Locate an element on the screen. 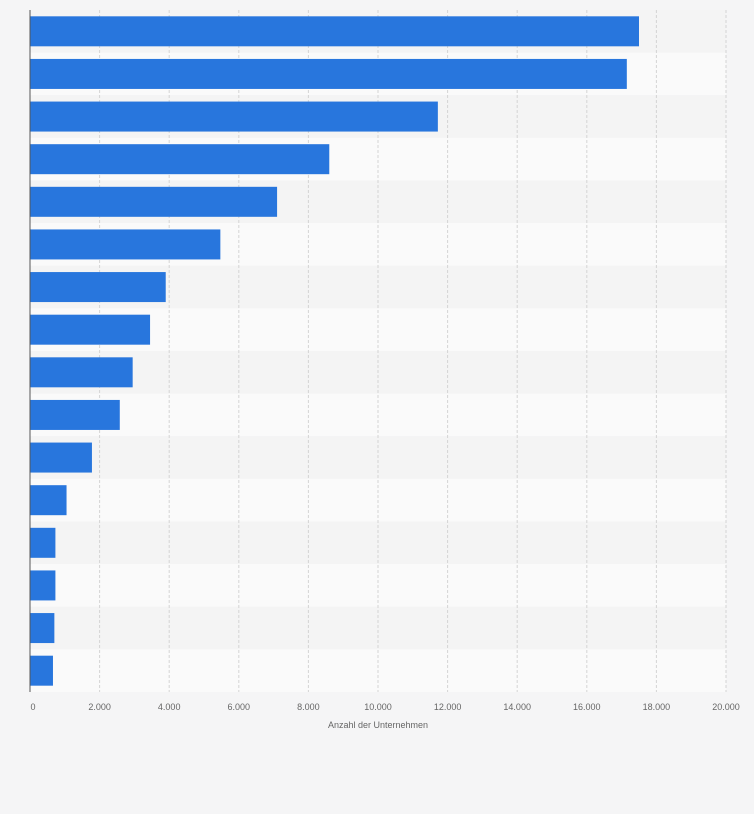 This screenshot has width=754, height=814. x-tick-label: 6.000 is located at coordinates (239, 707).